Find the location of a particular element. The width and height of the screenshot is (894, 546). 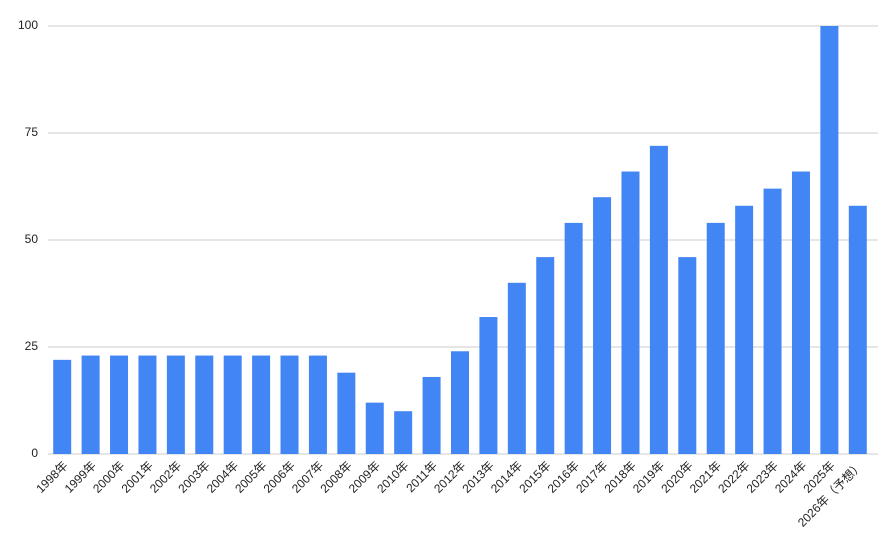

y-tick-label: 25 is located at coordinates (32, 346).